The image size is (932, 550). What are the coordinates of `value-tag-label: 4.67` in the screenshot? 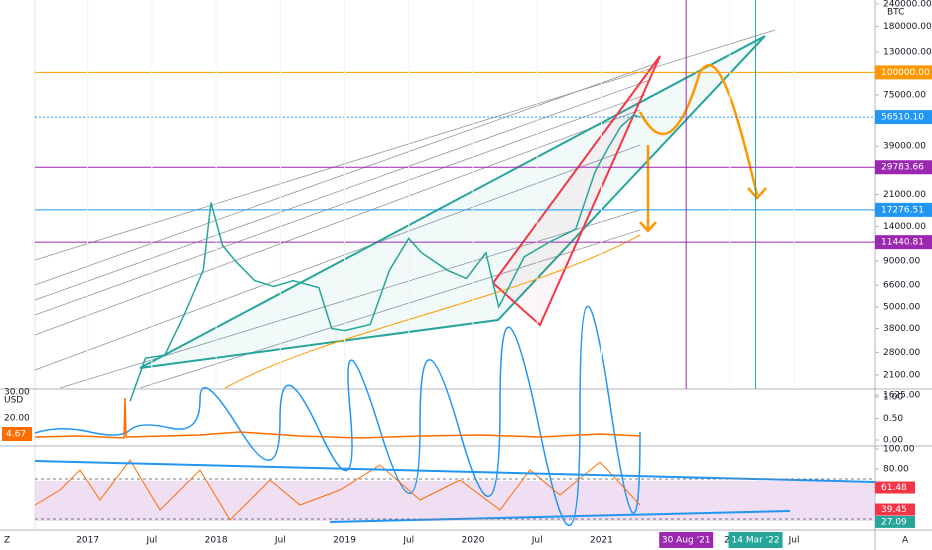 It's located at (16, 435).